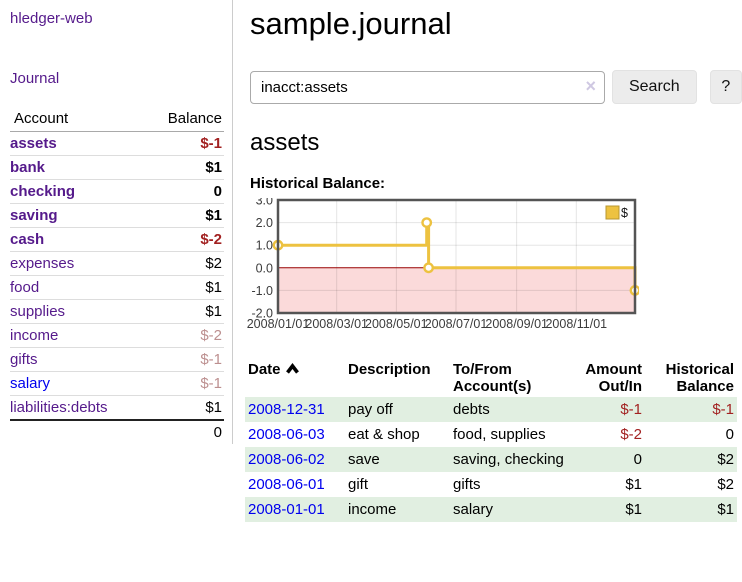  What do you see at coordinates (590, 85) in the screenshot?
I see `clear-search-icon: ×` at bounding box center [590, 85].